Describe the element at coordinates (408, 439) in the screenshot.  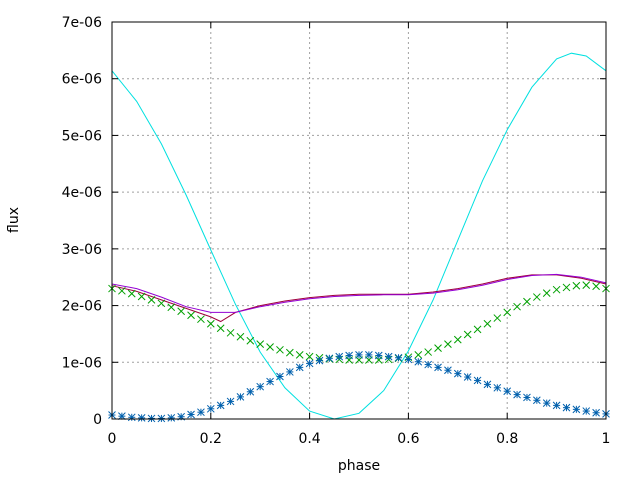
I see `x-tick-label: 0.6` at that location.